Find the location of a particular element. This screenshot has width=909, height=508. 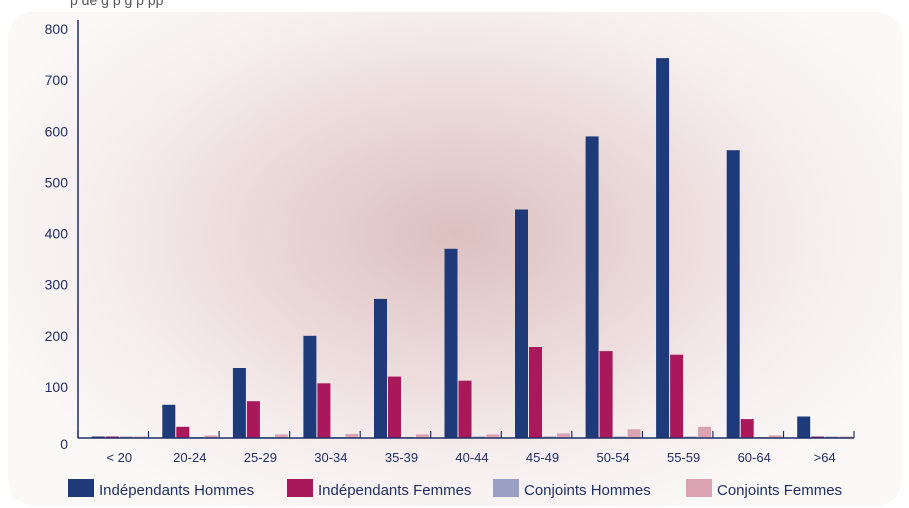

x-tick-label: 50-54 is located at coordinates (612, 457).